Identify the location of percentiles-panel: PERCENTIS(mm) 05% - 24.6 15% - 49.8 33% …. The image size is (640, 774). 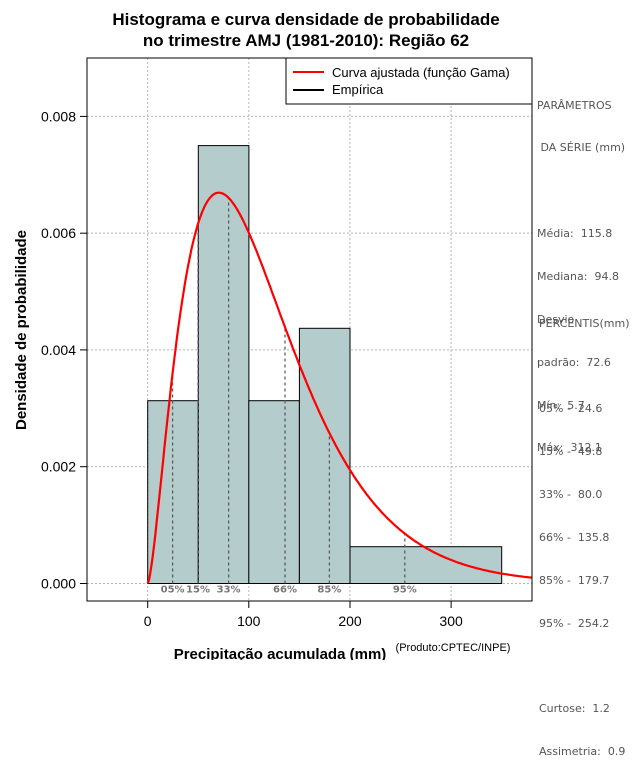
(584, 531).